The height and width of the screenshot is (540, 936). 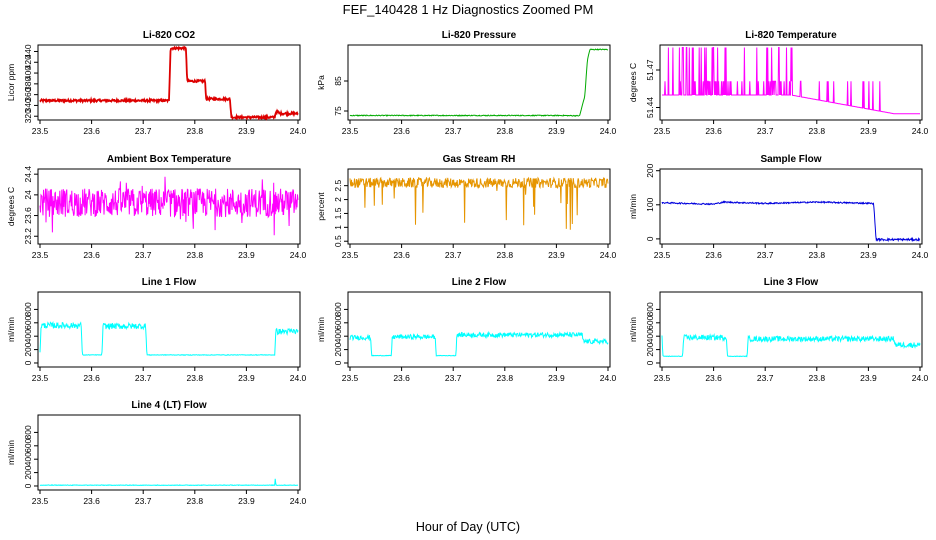 I want to click on y-tick-label: 420, so click(x=28, y=62).